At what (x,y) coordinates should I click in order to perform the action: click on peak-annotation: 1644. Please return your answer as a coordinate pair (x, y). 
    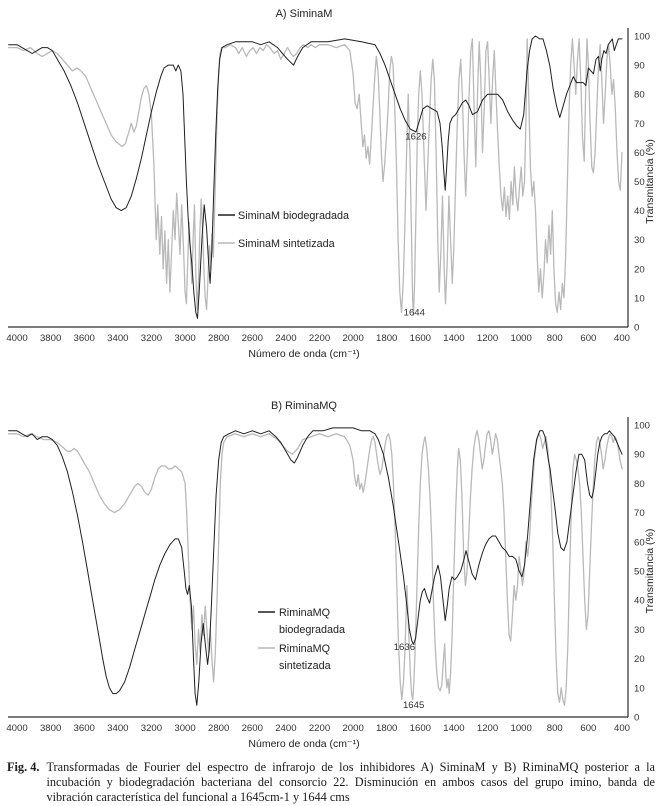
    Looking at the image, I should click on (415, 312).